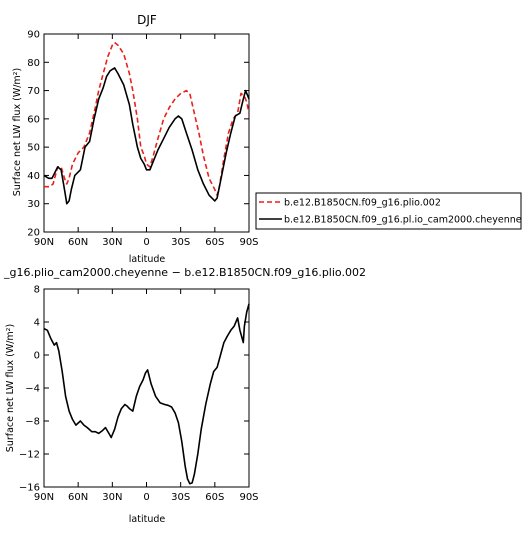 The width and height of the screenshot is (532, 534). What do you see at coordinates (146, 242) in the screenshot?
I see `top-x-tick-label: 0` at bounding box center [146, 242].